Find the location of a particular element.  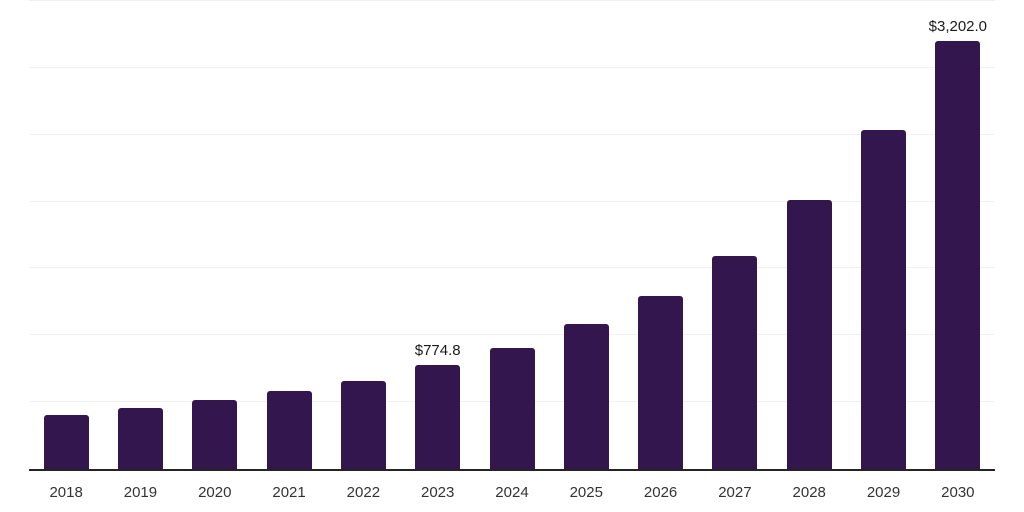

bar-2022 is located at coordinates (363, 424).